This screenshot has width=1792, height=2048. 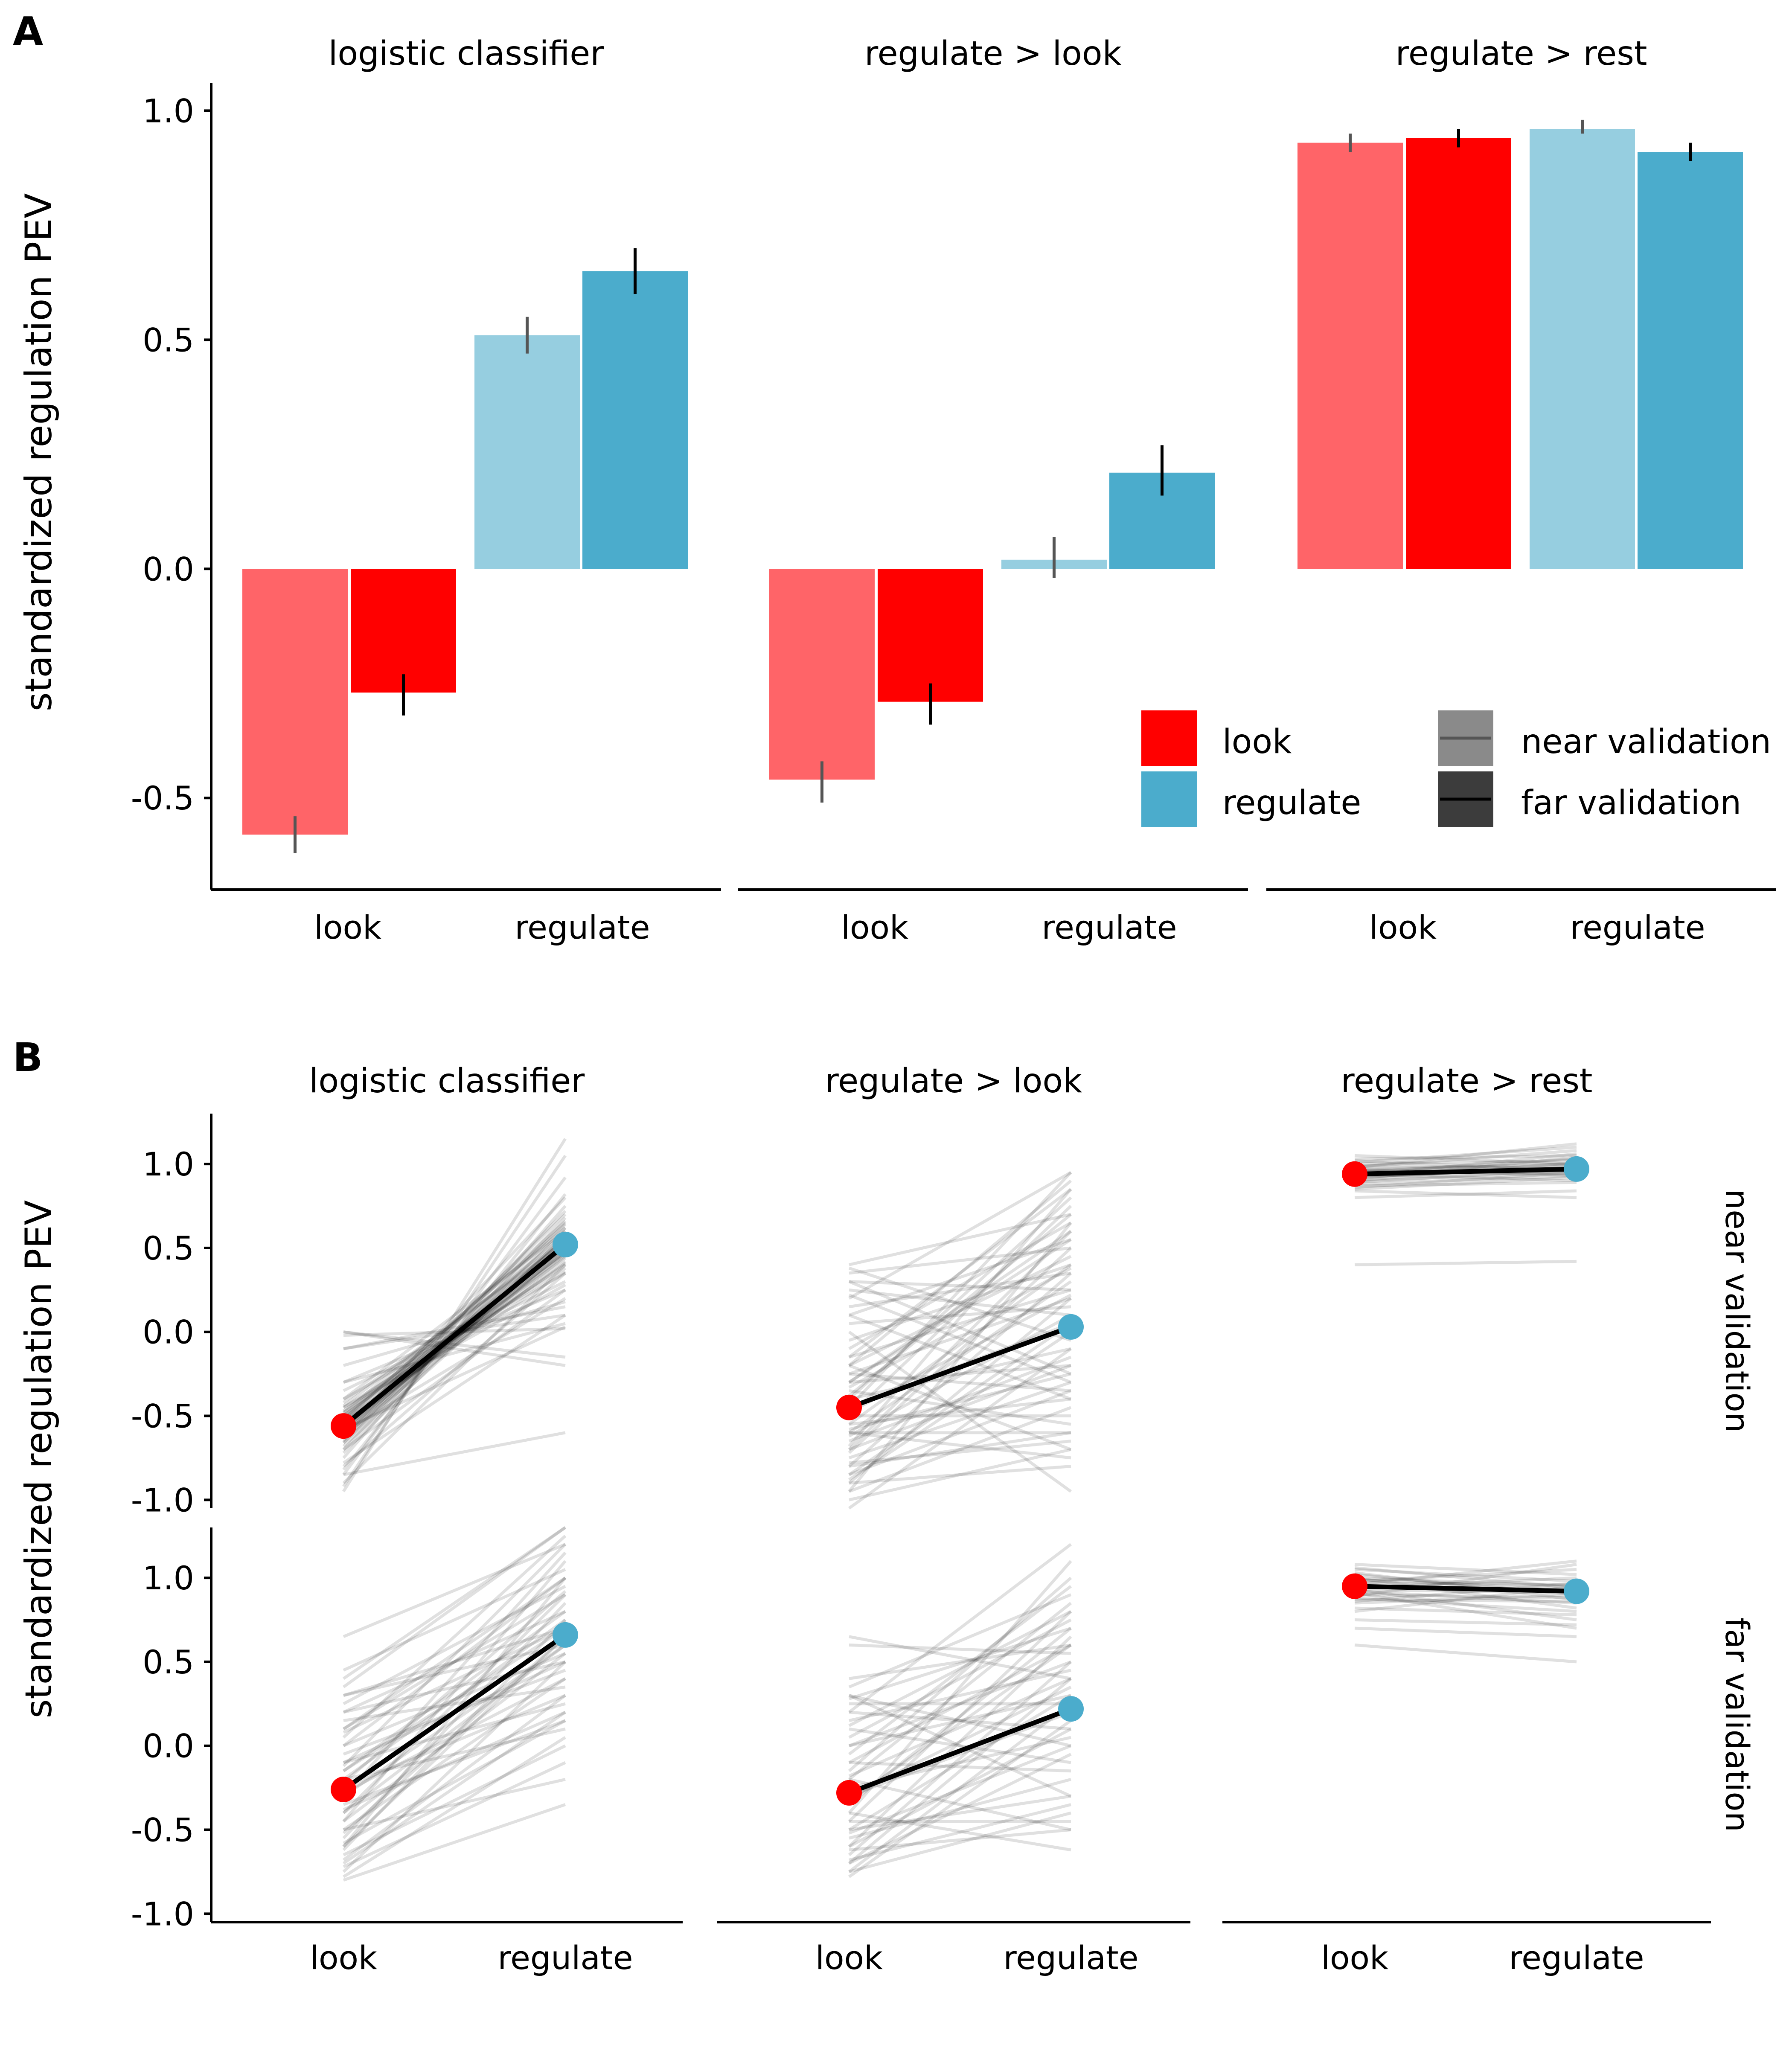 I want to click on bar-regulate-far, so click(x=635, y=420).